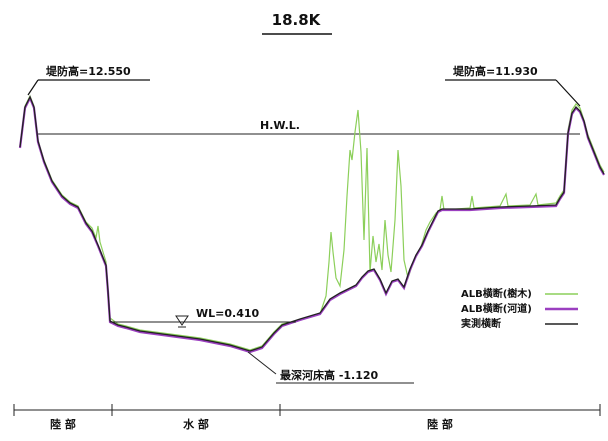 This screenshot has height=441, width=608. What do you see at coordinates (262, 363) in the screenshot?
I see `deepest-bed-leader` at bounding box center [262, 363].